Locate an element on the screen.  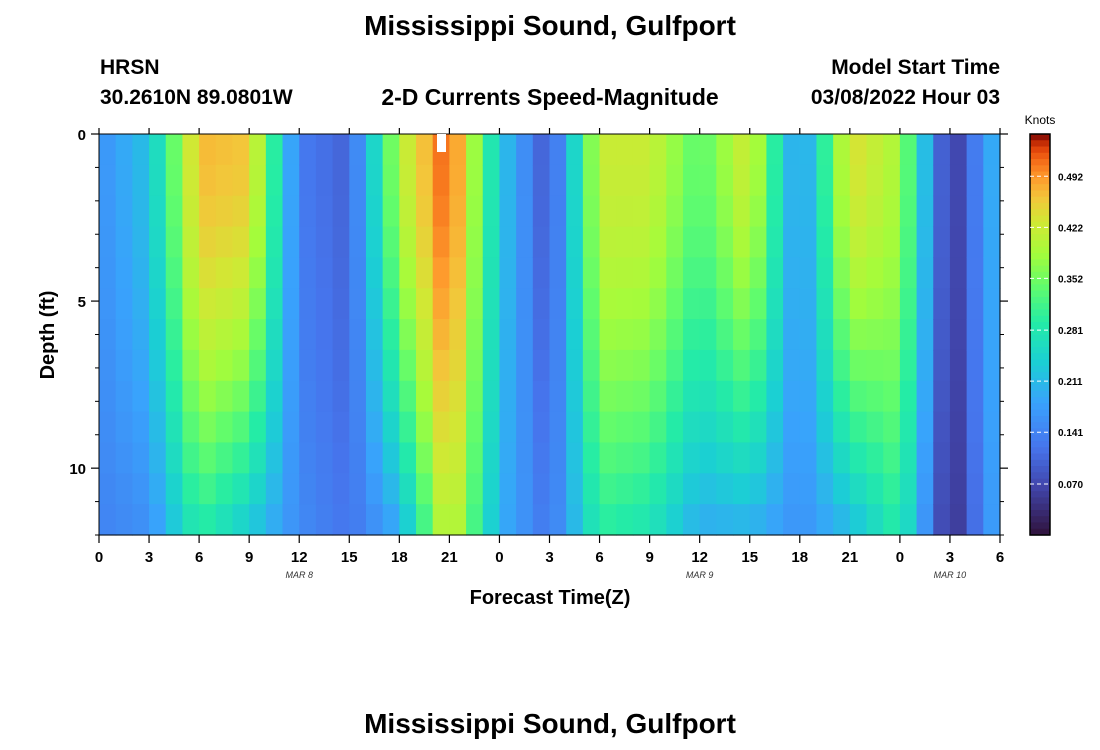
colorbar-tick-label: 0.492 is located at coordinates (1070, 177).